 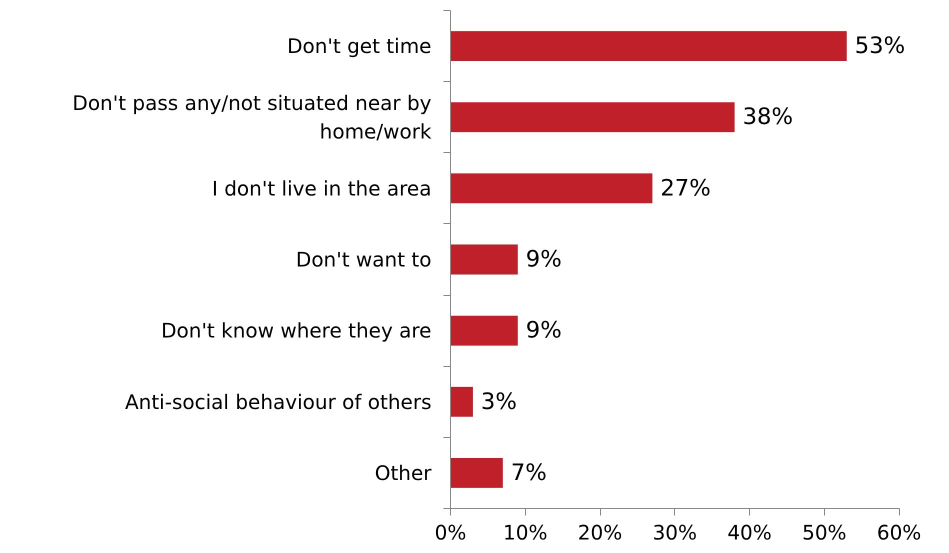 I want to click on x-tick-label: 30%, so click(x=675, y=532).